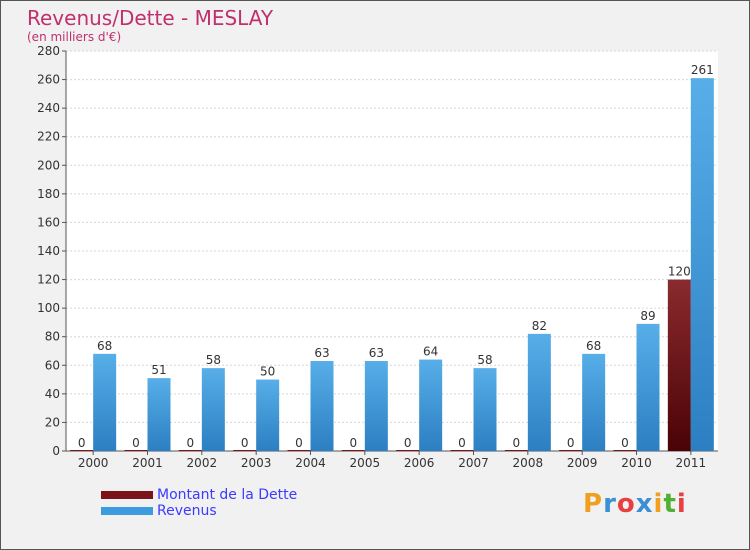 The height and width of the screenshot is (550, 750). I want to click on legend-swatch-revenue, so click(127, 511).